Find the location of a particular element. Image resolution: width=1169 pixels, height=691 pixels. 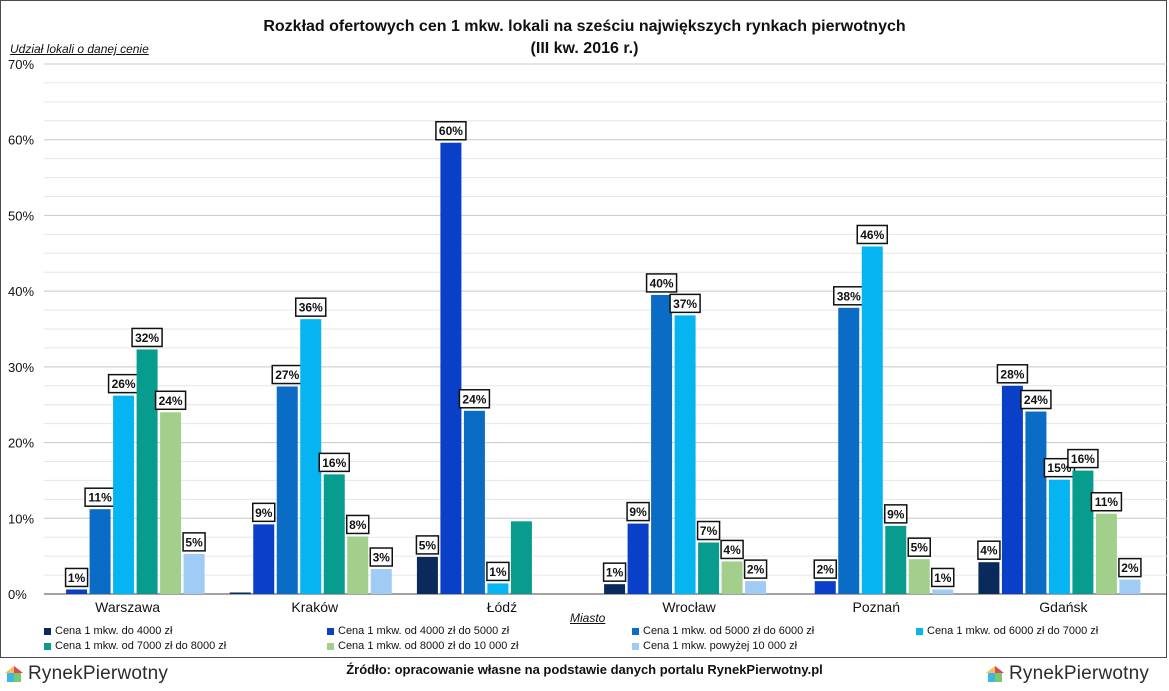

logo-left: RynekPierwotny is located at coordinates (86, 674).